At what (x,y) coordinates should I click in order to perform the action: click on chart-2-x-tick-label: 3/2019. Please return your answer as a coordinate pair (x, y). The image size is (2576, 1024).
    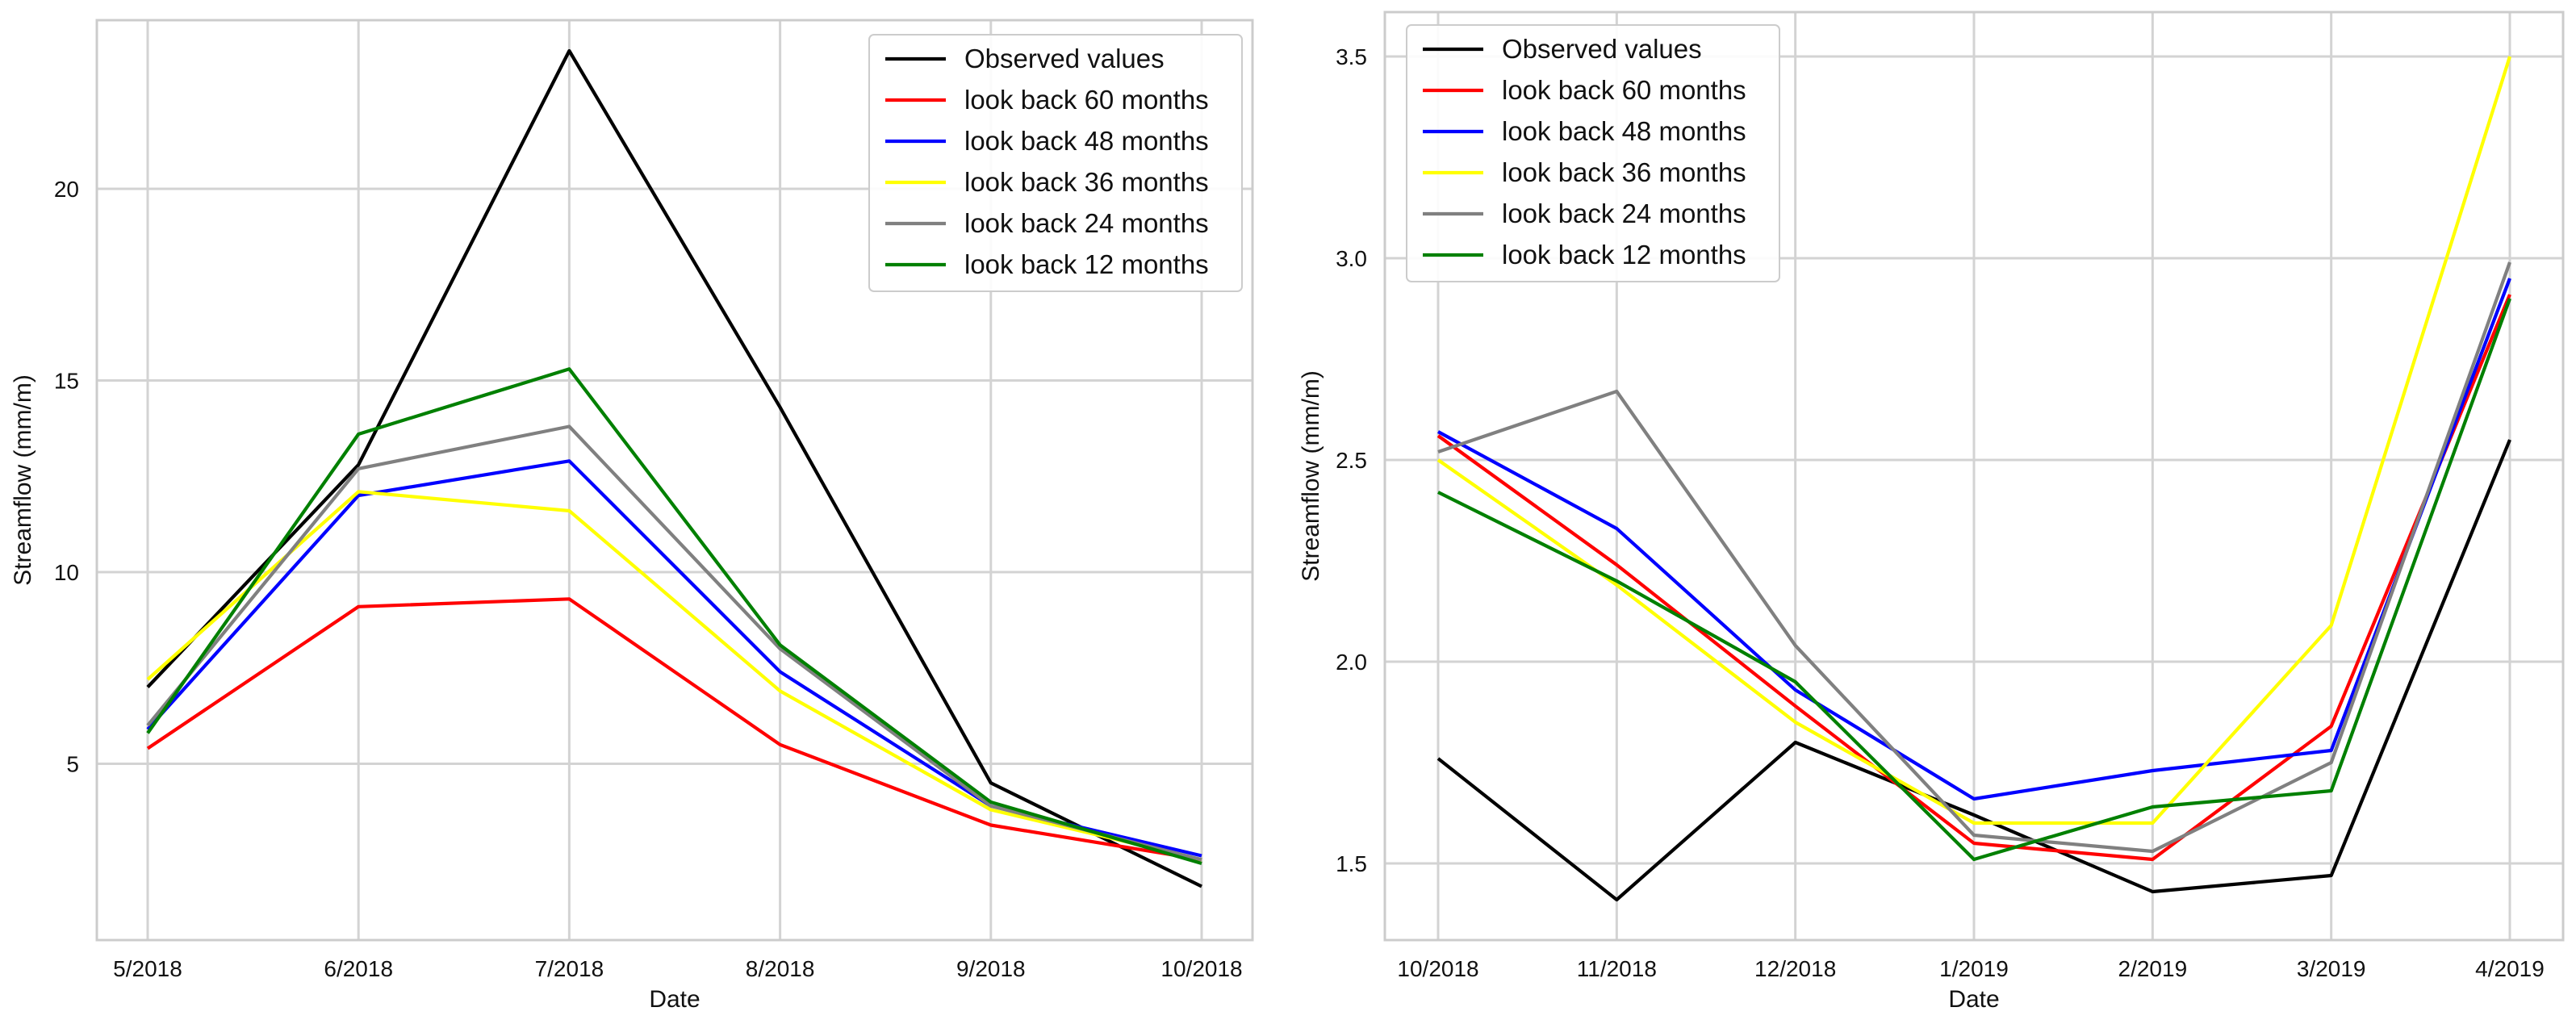
    Looking at the image, I should click on (2331, 969).